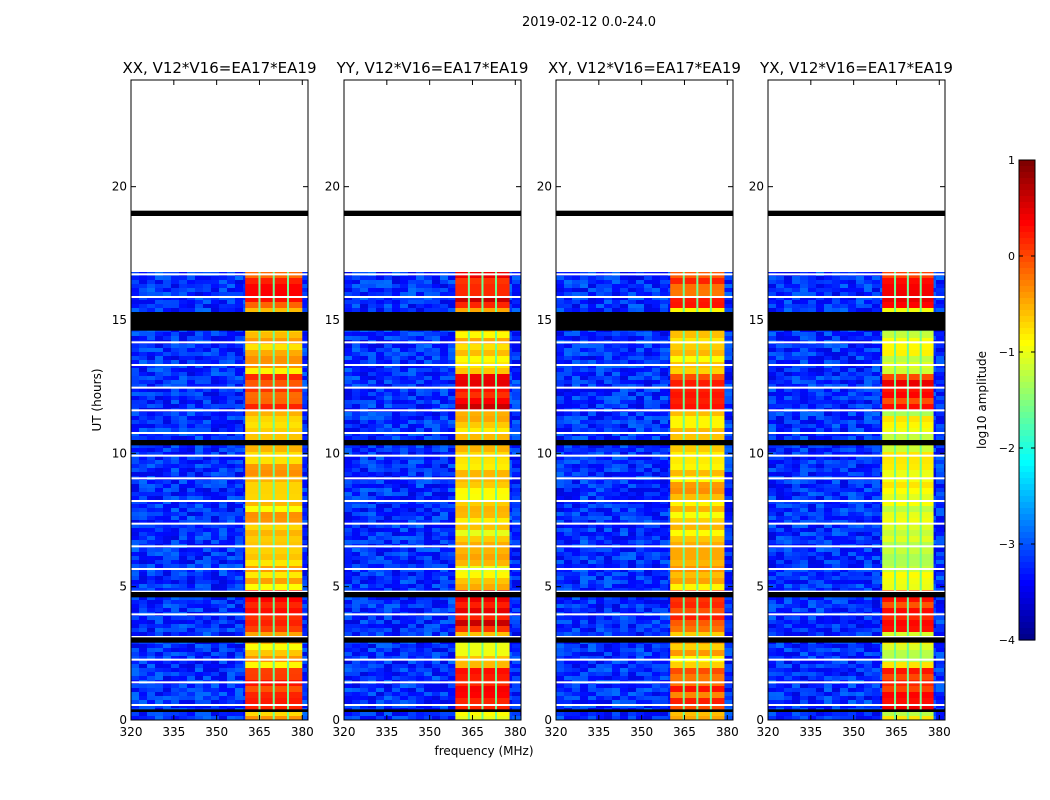 The width and height of the screenshot is (1050, 800). What do you see at coordinates (1027, 400) in the screenshot?
I see `colorbar-frame` at bounding box center [1027, 400].